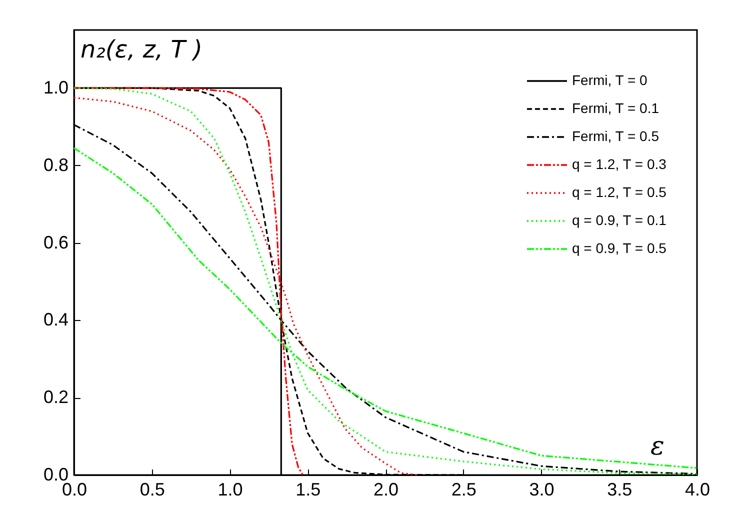 The height and width of the screenshot is (525, 750). What do you see at coordinates (619, 164) in the screenshot?
I see `legend-label: q = 1.2, T = 0.3` at bounding box center [619, 164].